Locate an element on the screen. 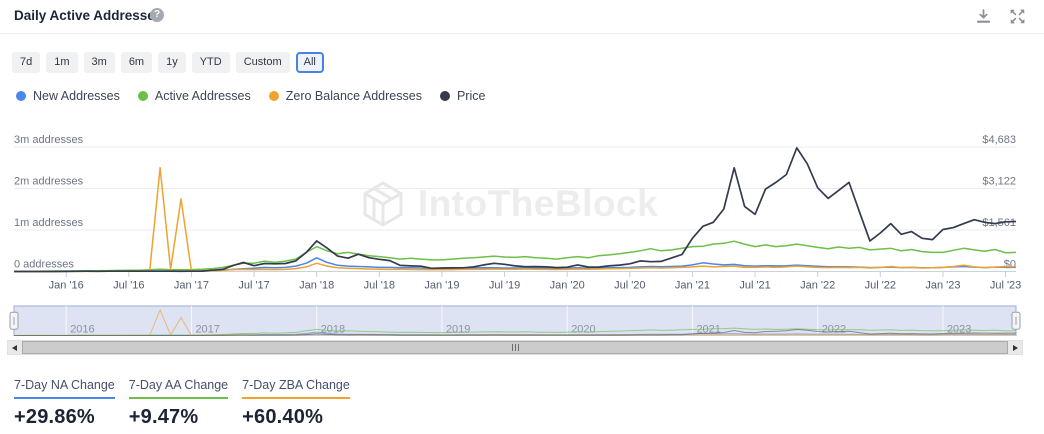 Image resolution: width=1044 pixels, height=434 pixels. horizontal-scrollbar is located at coordinates (515, 347).